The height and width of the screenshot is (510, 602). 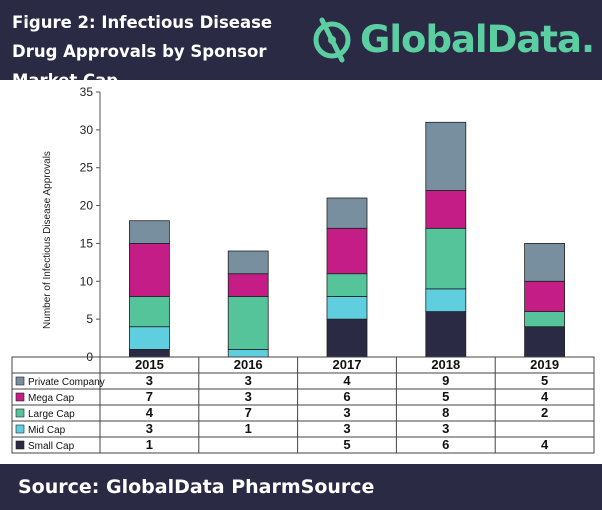 I want to click on legend-label: Mega Cap, so click(x=51, y=398).